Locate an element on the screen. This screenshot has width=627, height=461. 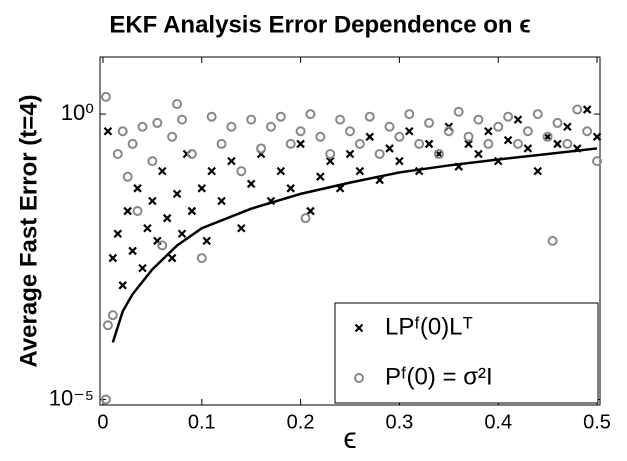
y-axis-label: Average Fast Error (t=4) is located at coordinates (28, 230).